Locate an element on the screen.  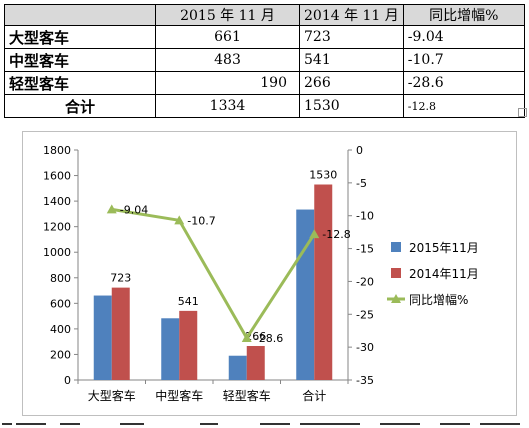
table-header-cell: 2015 年 11 月 is located at coordinates (227, 15).